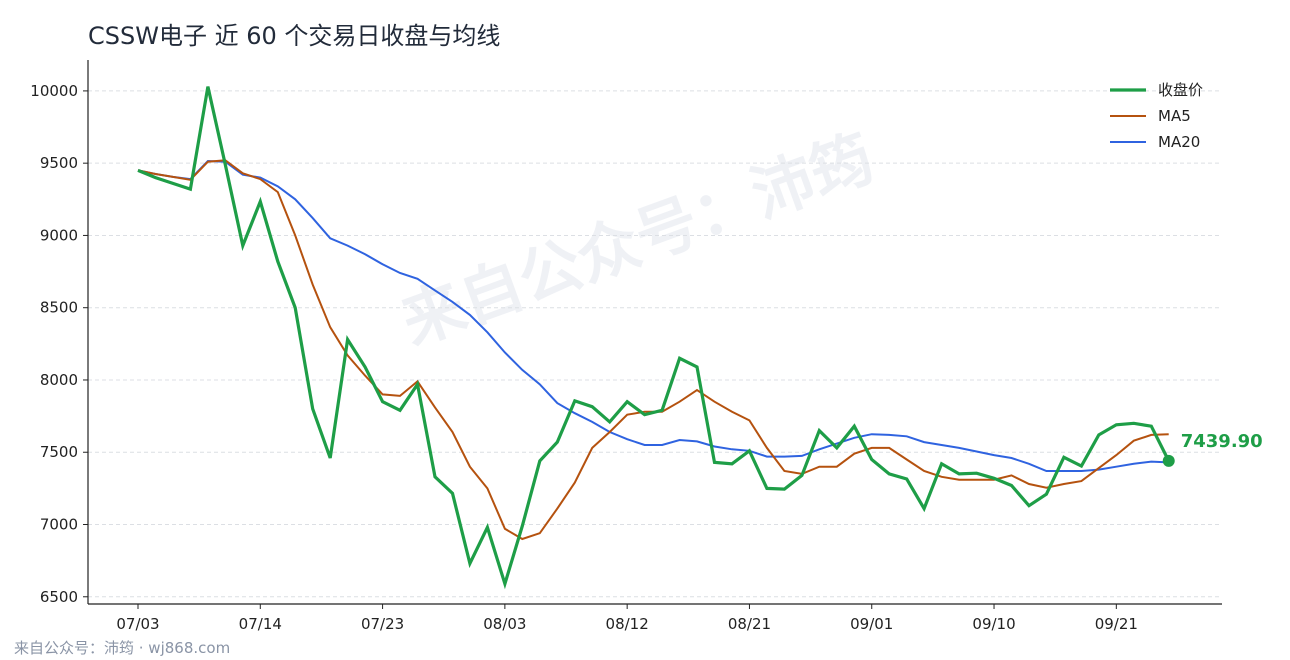 The image size is (1290, 660). I want to click on x-tick-label: 09/10, so click(993, 624).